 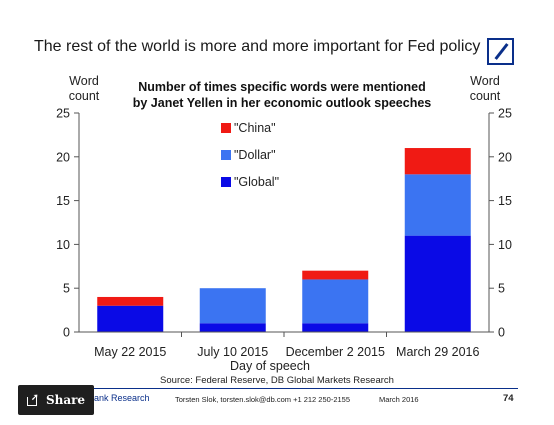 What do you see at coordinates (505, 201) in the screenshot?
I see `y-tick-label-right-15: 15` at bounding box center [505, 201].